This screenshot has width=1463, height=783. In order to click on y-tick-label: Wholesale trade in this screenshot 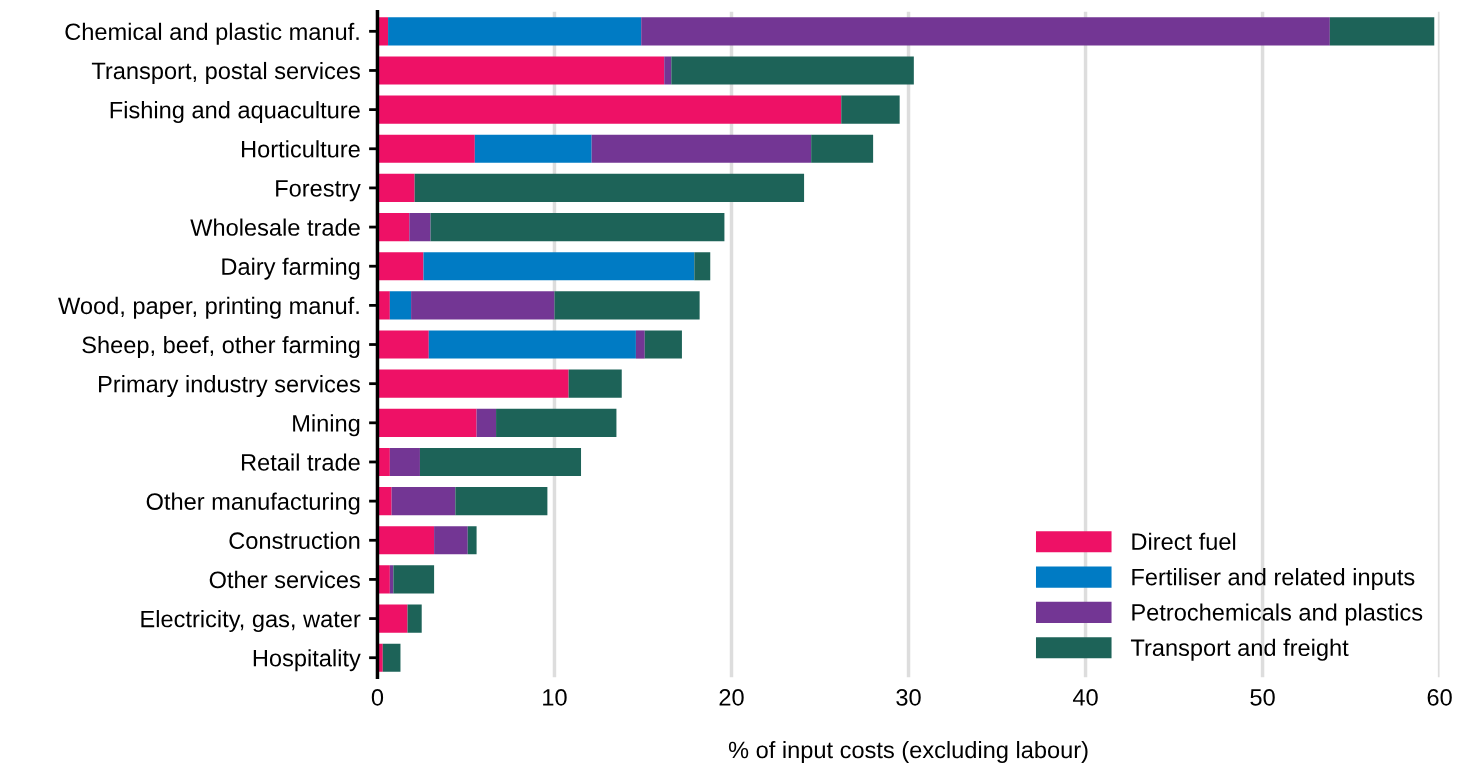, I will do `click(275, 227)`.